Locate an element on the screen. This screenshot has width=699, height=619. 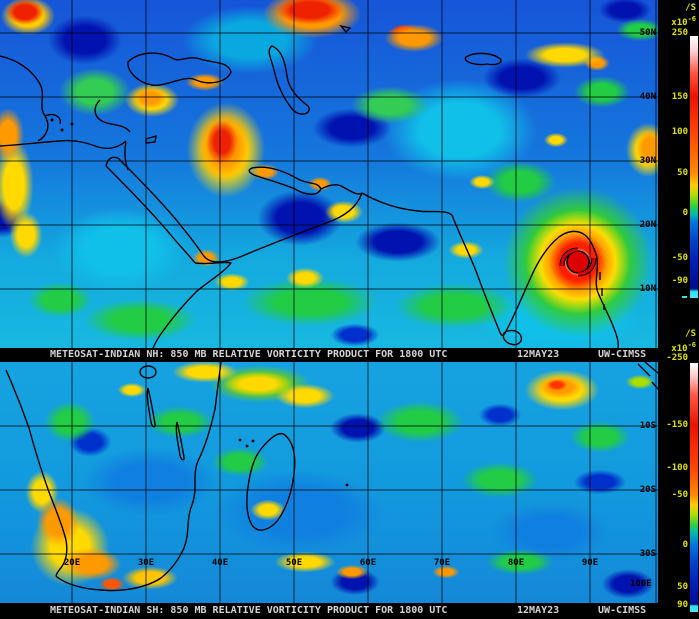
sh-lat-label-10s: 10S is located at coordinates (647, 426).